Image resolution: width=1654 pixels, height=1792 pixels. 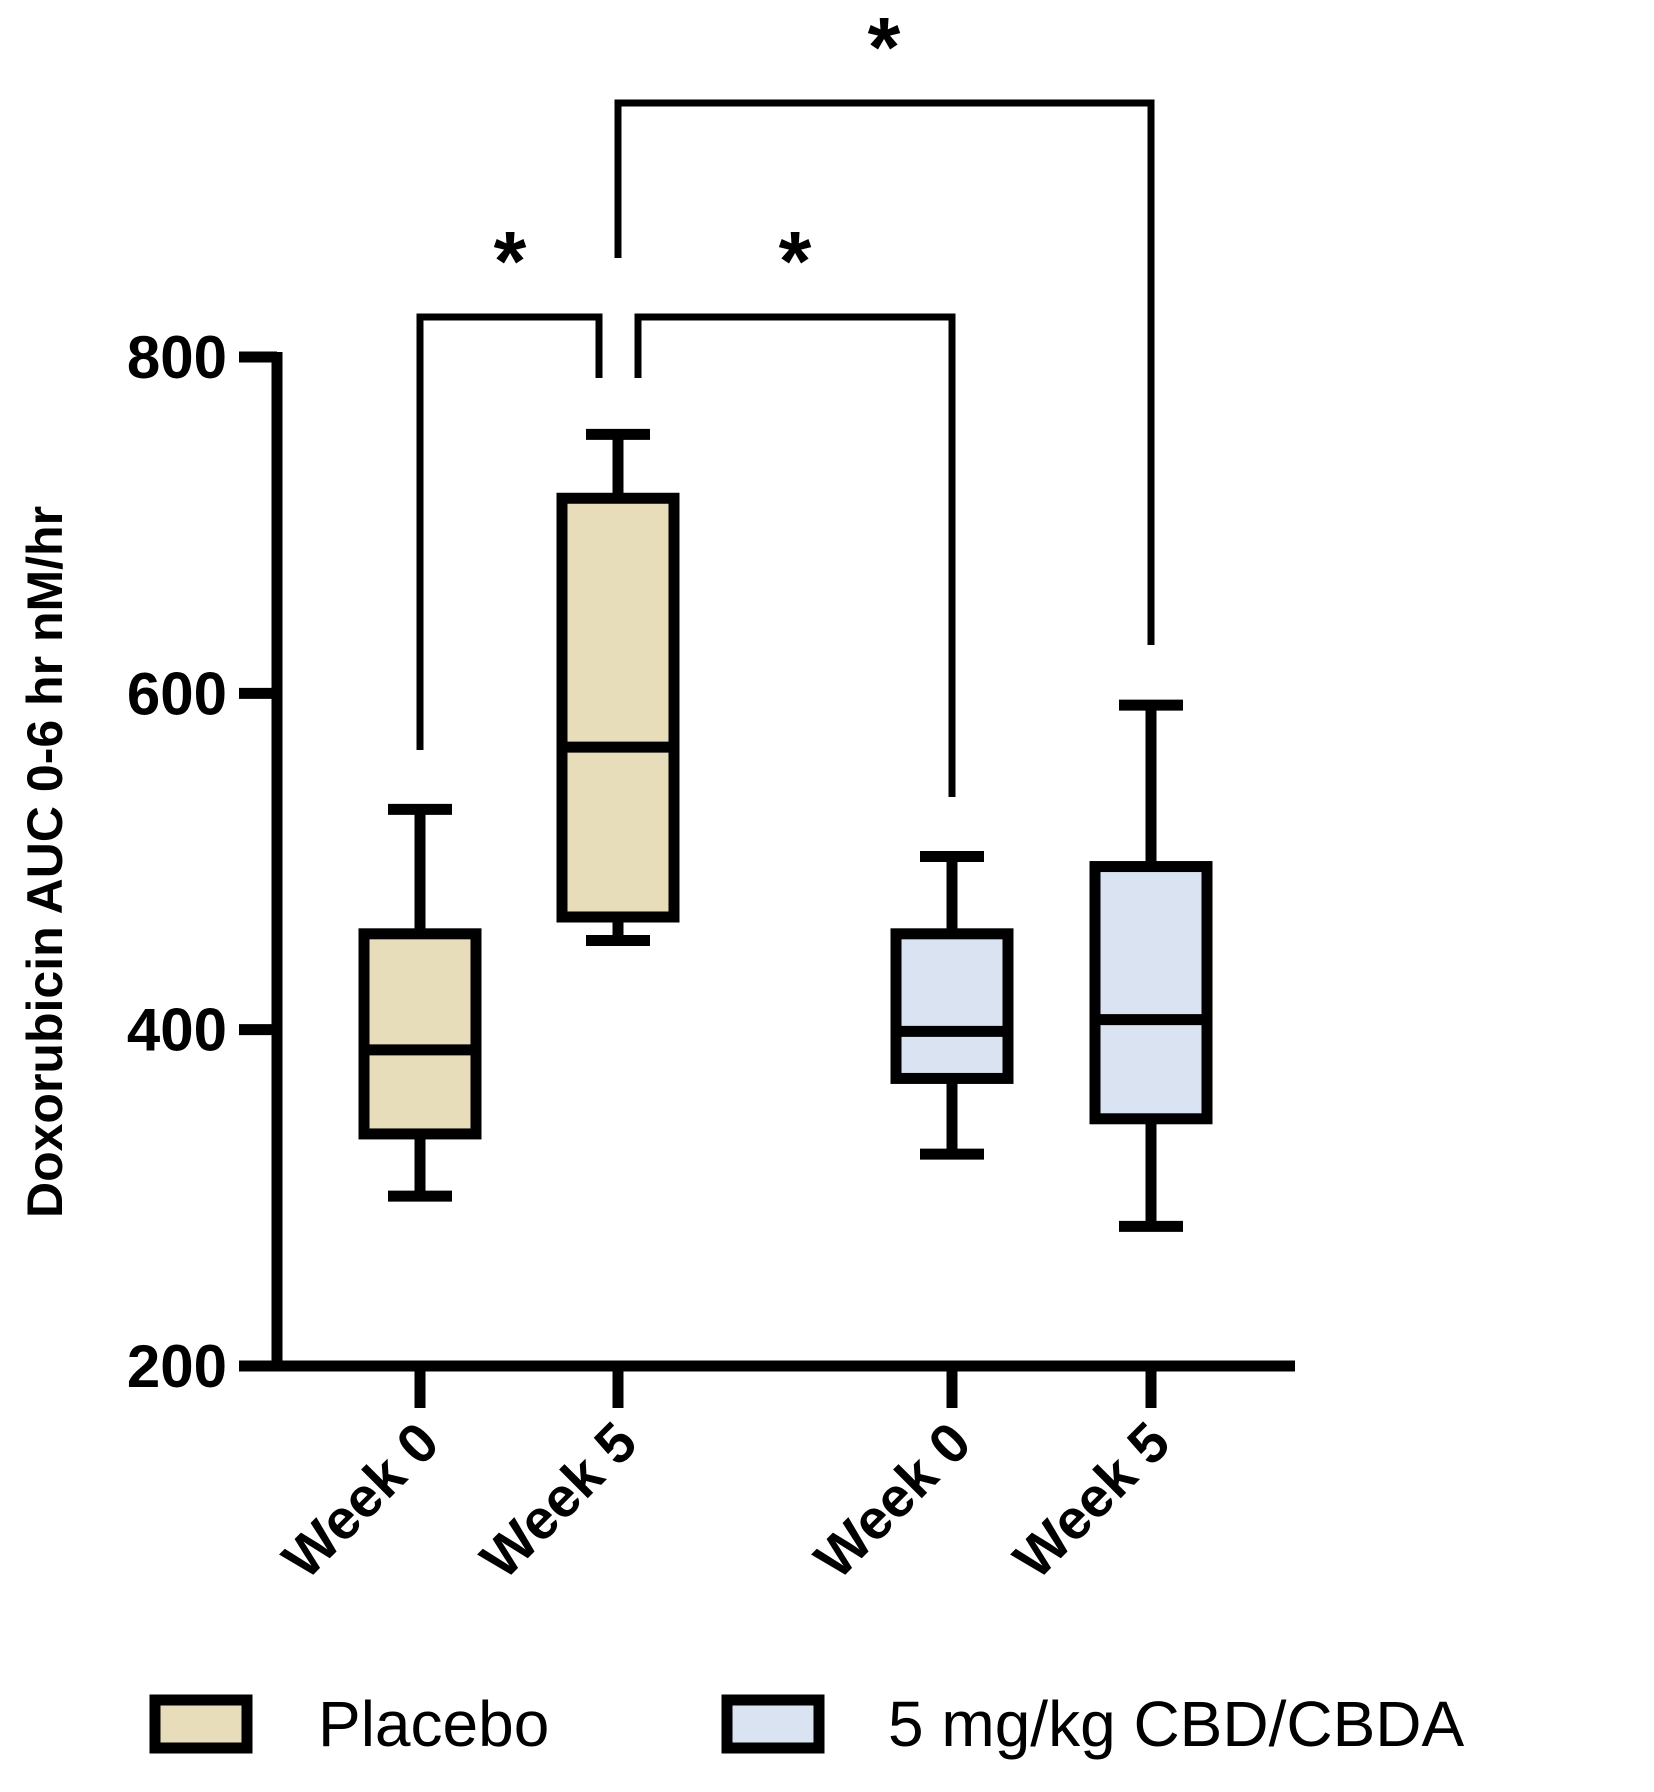 I want to click on bracket-placebo-w0-w5, so click(x=509, y=531).